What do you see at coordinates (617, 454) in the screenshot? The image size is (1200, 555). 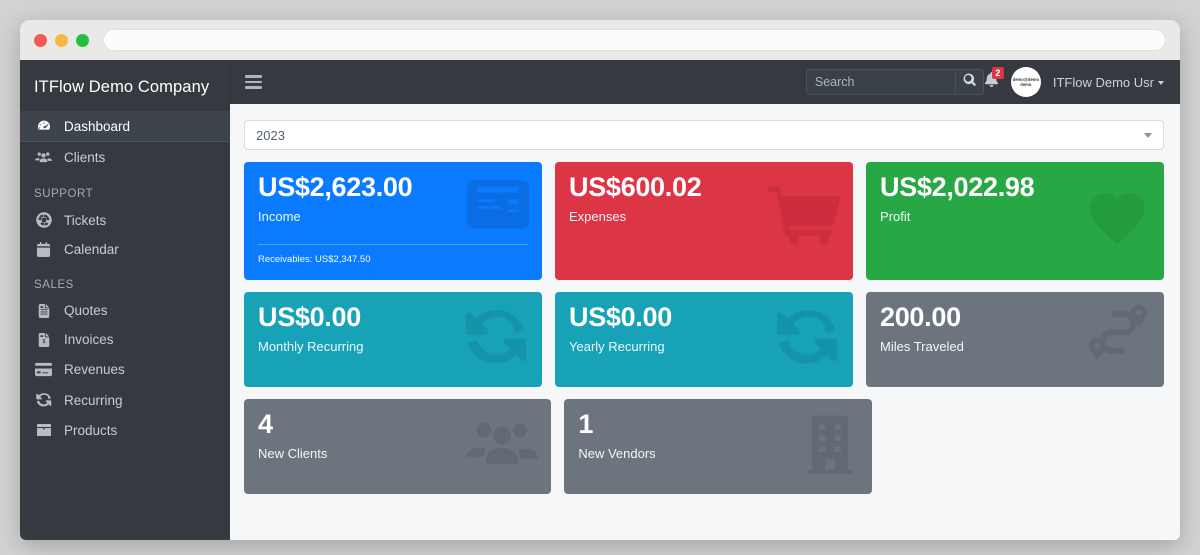 I see `stat-card-label: New Vendors` at bounding box center [617, 454].